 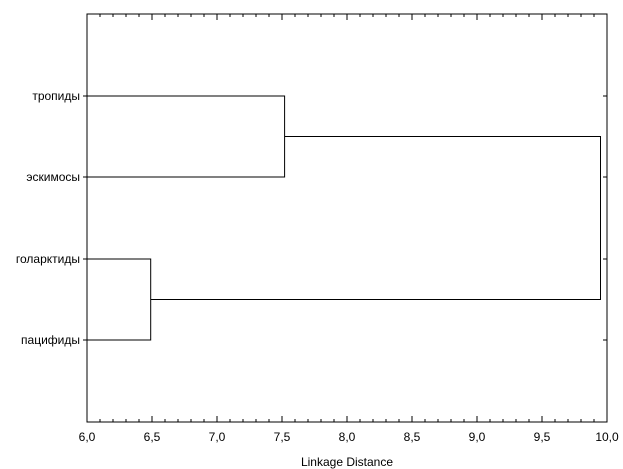 What do you see at coordinates (50, 340) in the screenshot?
I see `leaf-label: пацифиды` at bounding box center [50, 340].